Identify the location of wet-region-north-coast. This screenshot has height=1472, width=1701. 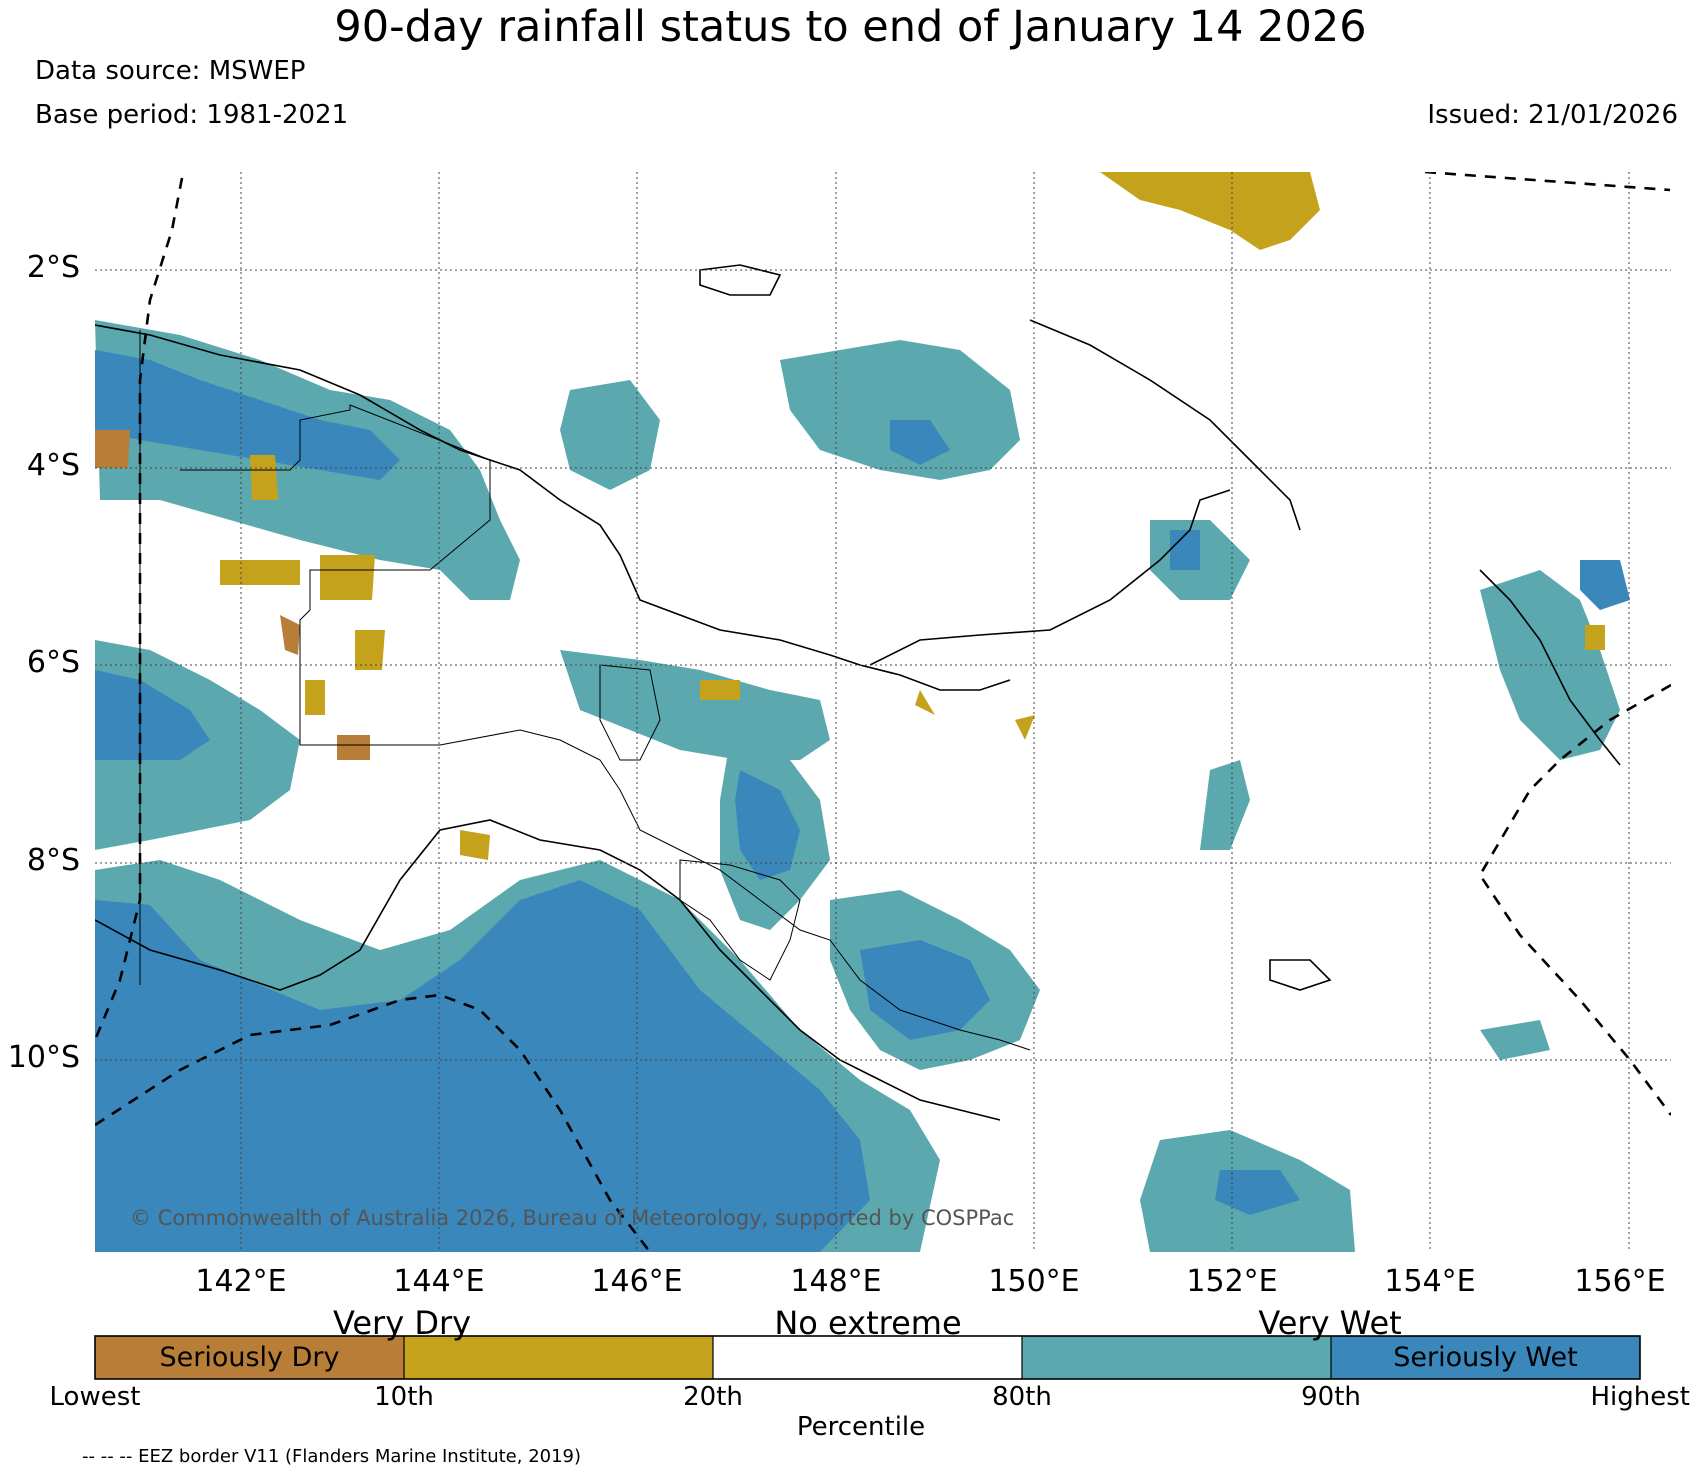
(610, 435).